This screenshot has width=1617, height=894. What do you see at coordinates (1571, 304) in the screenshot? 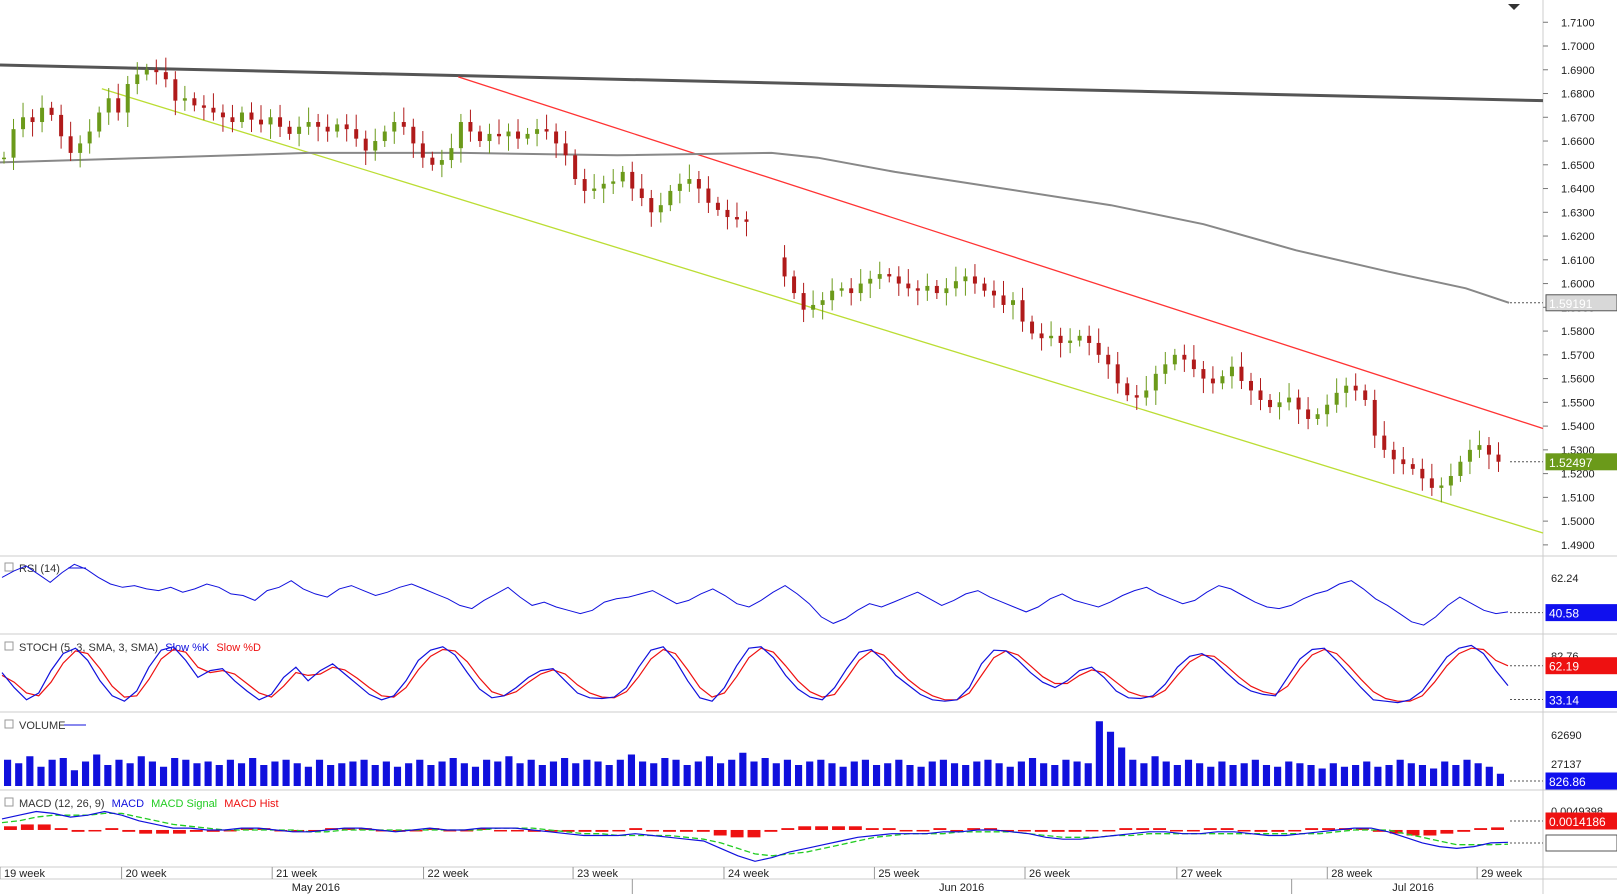
I see `ma-value-tag-text: 1.59191` at bounding box center [1571, 304].